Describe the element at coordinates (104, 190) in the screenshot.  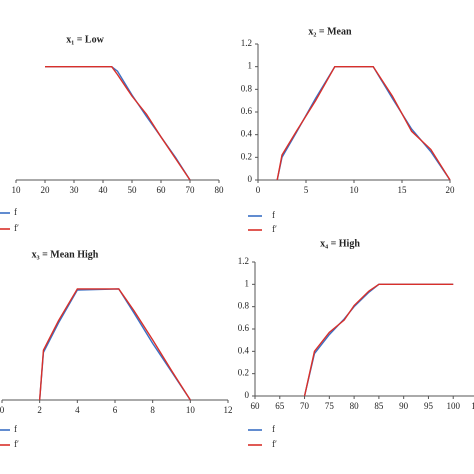
I see `x-tick-label: 40` at that location.